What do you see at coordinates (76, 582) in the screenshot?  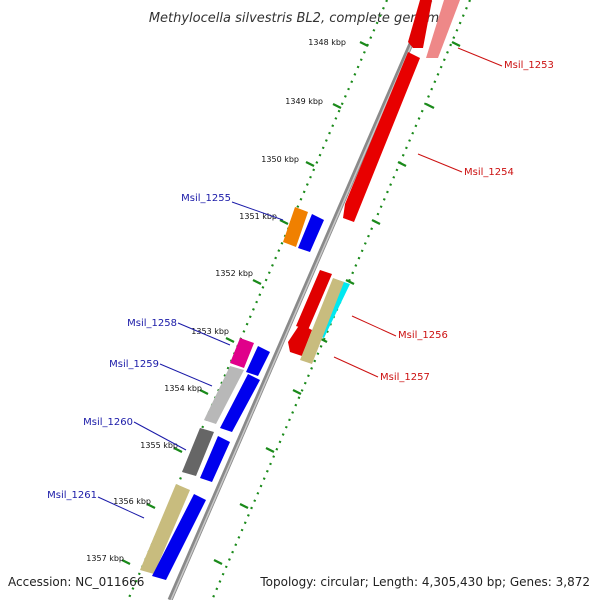 I see `accession-text: Accession: NC_011666` at bounding box center [76, 582].